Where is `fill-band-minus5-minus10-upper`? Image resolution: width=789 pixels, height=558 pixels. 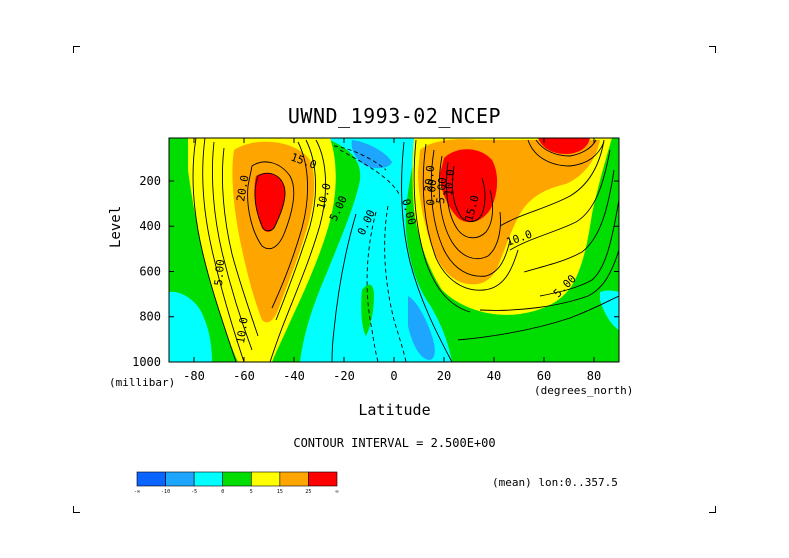 fill-band-minus5-minus10-upper is located at coordinates (371, 154).